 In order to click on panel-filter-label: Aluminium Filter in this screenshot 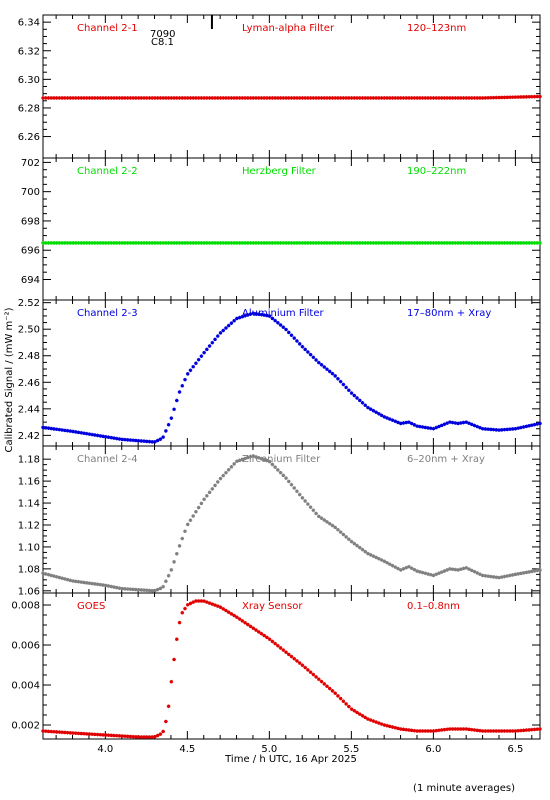, I will do `click(283, 313)`.